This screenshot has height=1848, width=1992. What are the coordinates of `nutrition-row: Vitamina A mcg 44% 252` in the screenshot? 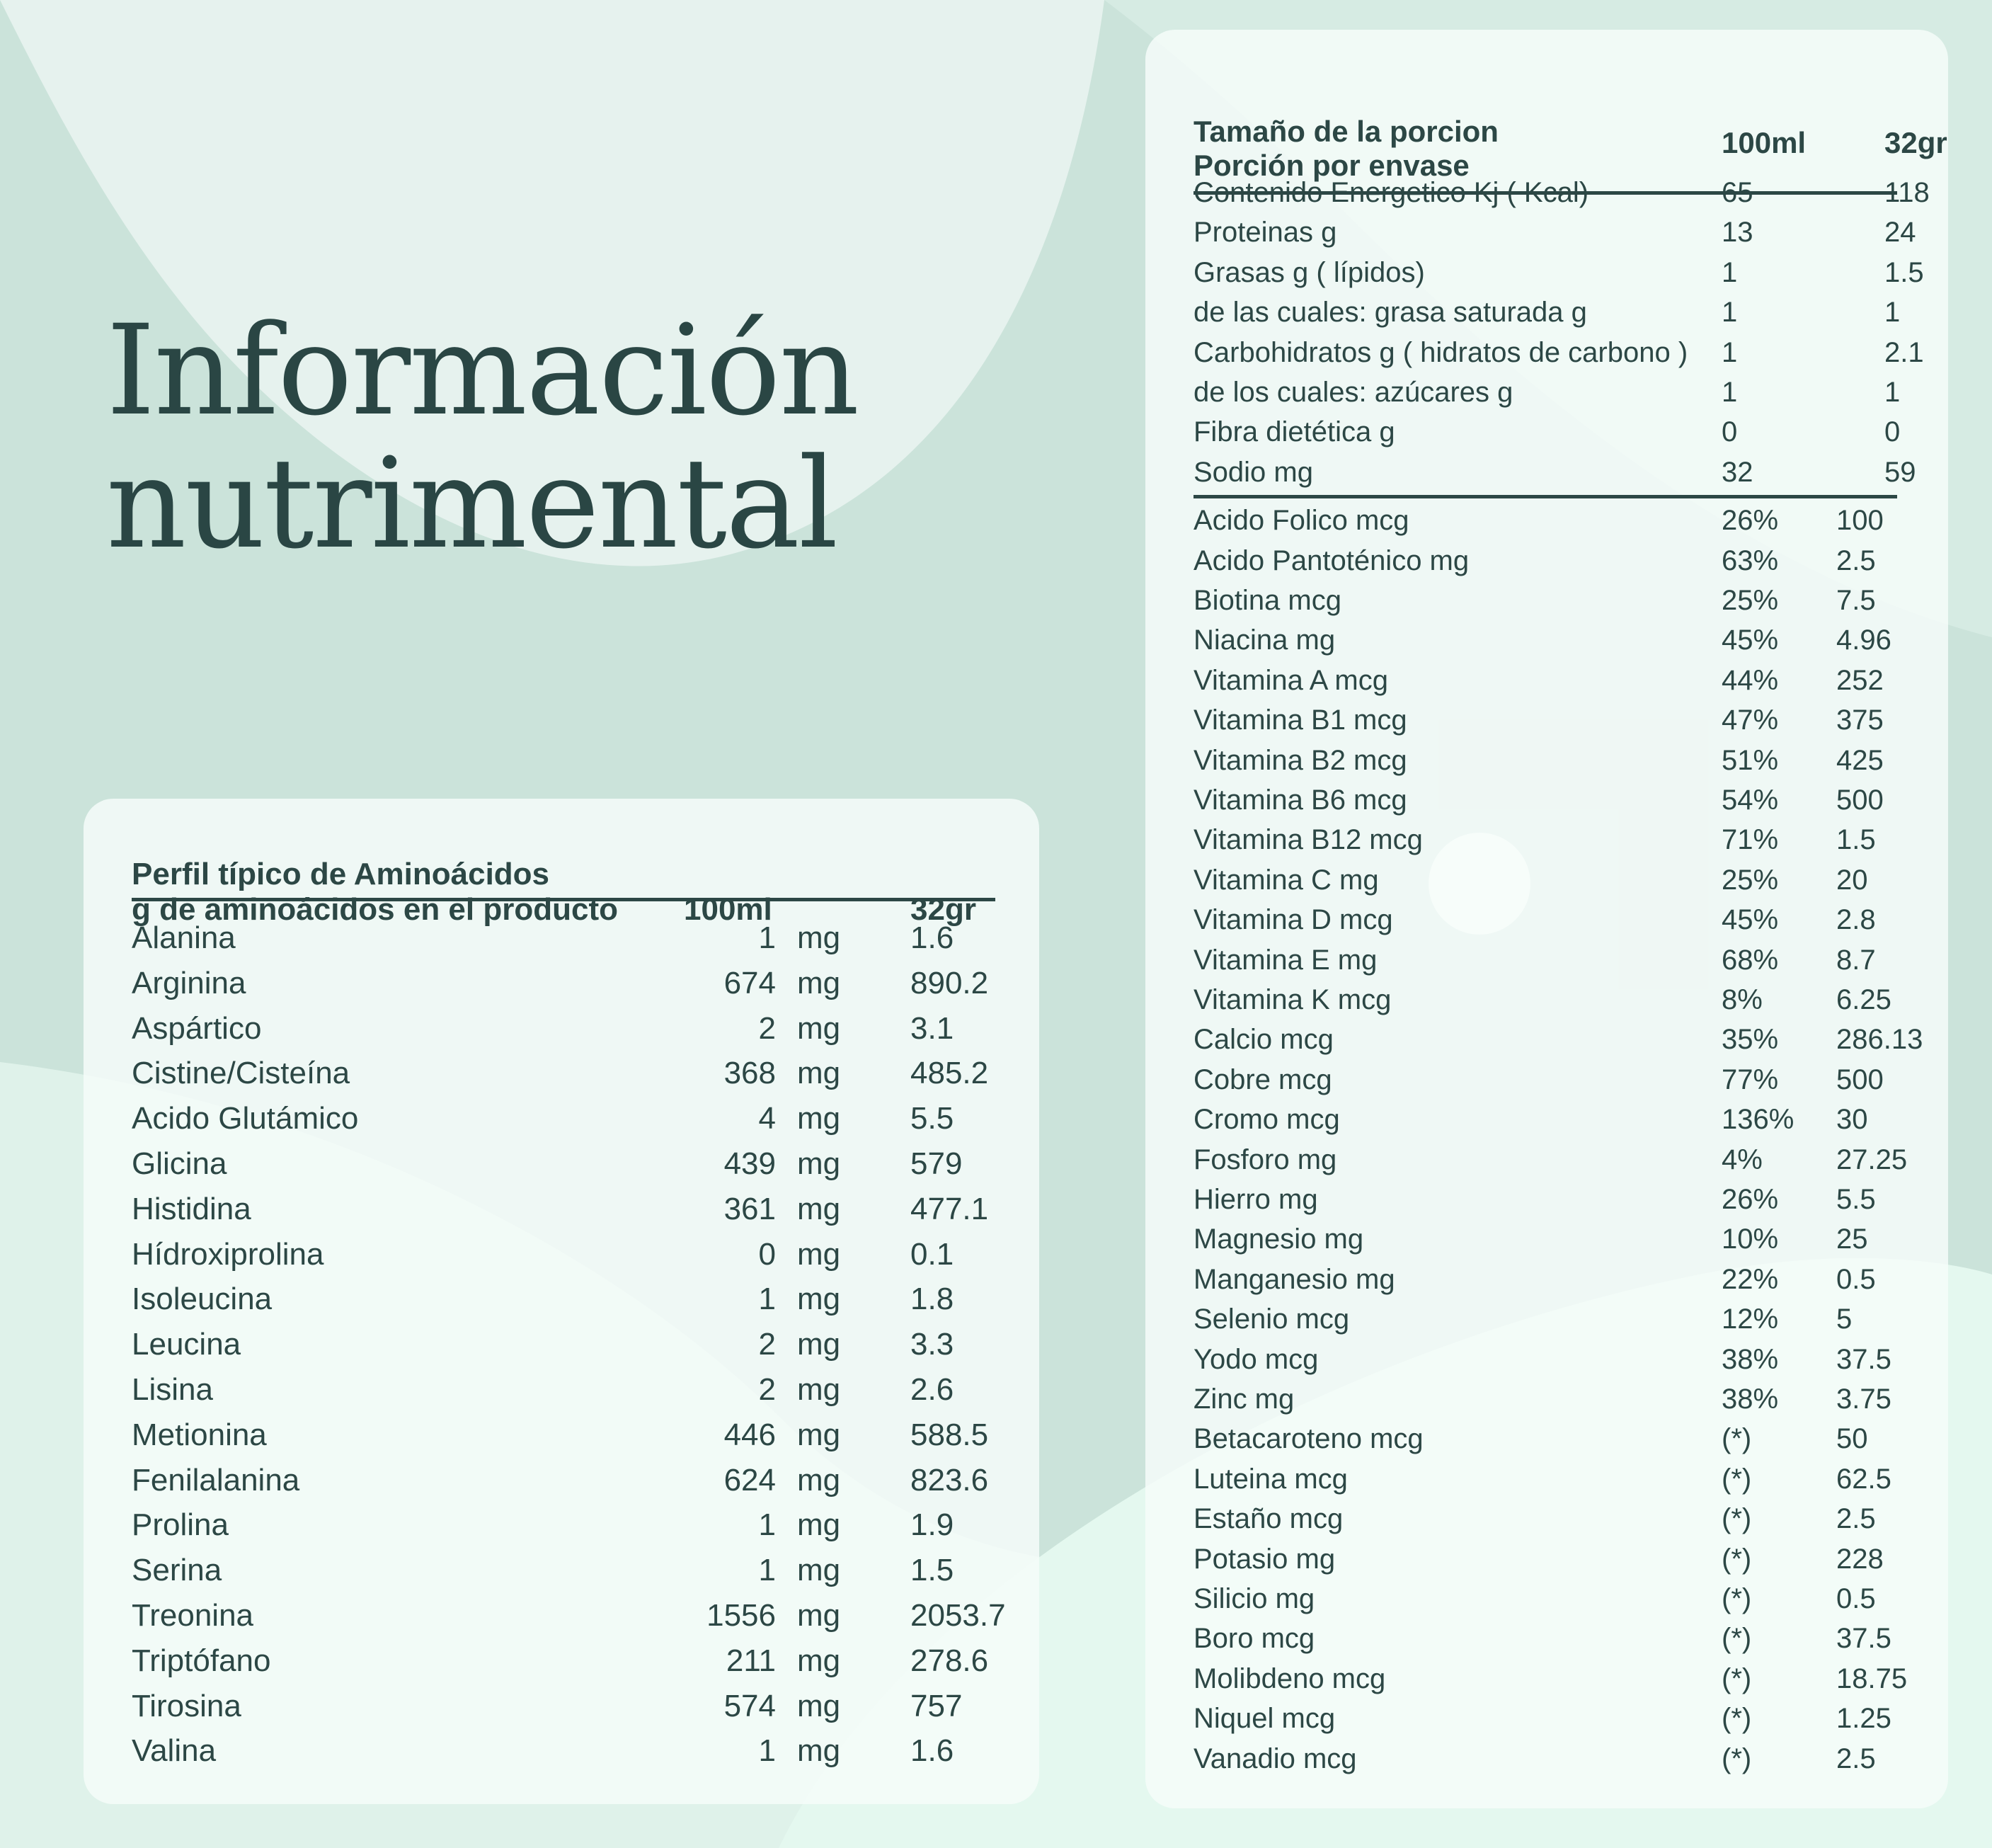 It's located at (1562, 681).